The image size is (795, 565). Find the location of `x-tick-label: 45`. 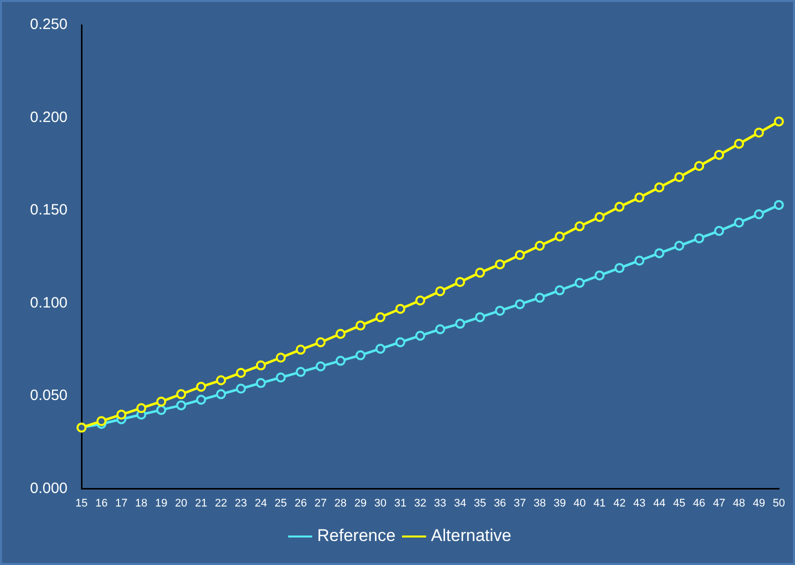

x-tick-label: 45 is located at coordinates (679, 503).